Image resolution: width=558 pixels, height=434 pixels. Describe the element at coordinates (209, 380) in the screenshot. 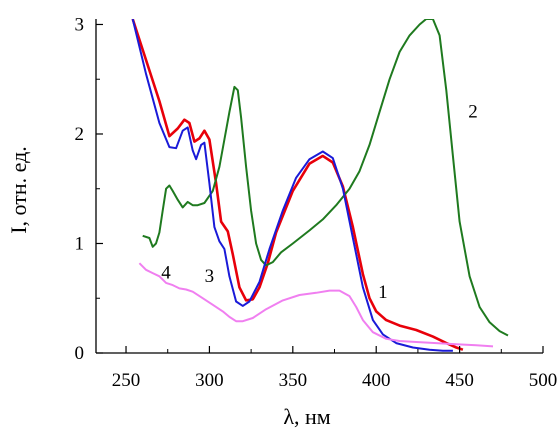

I see `x-tick-label: 300` at that location.